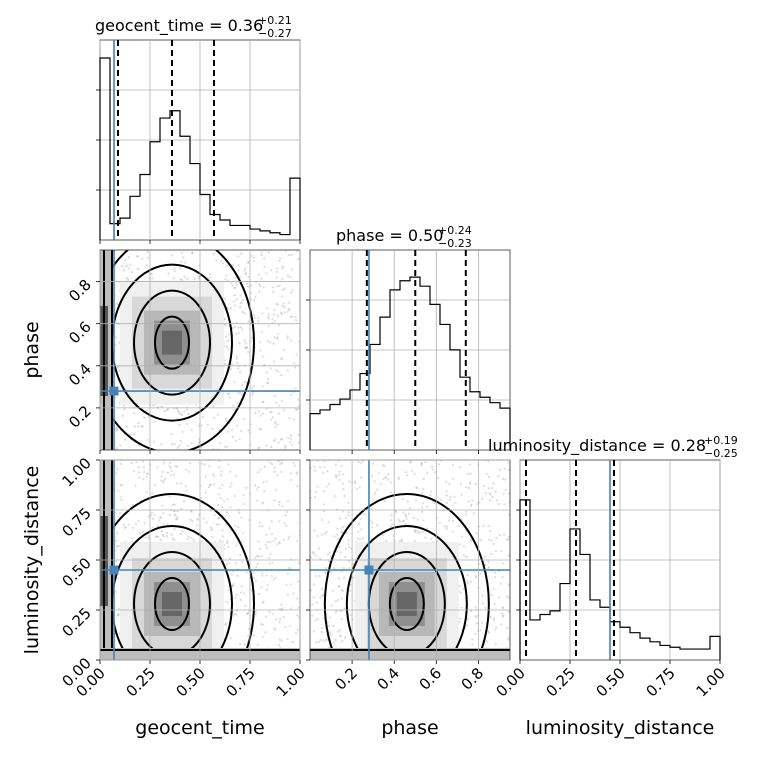 Image resolution: width=760 pixels, height=760 pixels. Describe the element at coordinates (710, 682) in the screenshot. I see `x-tick-label: 1.00` at that location.